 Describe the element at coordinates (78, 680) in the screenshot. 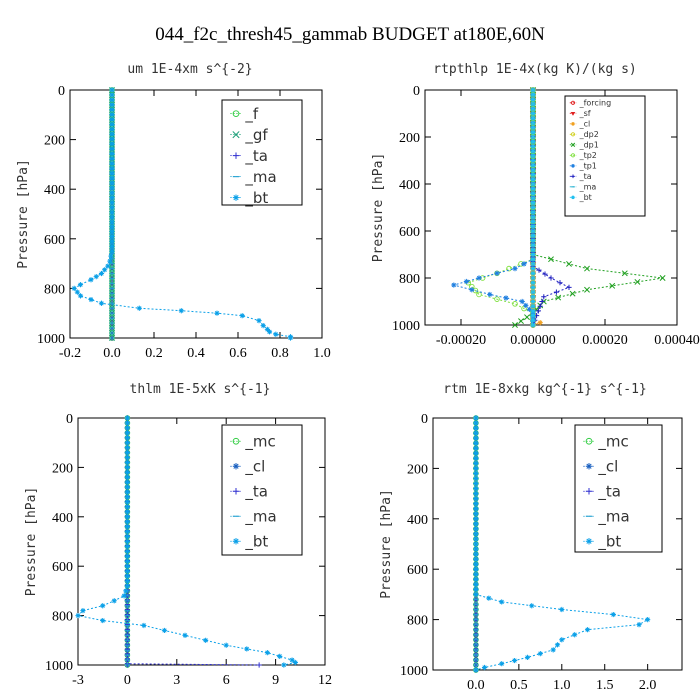

I see `x-tick-label: -3` at that location.